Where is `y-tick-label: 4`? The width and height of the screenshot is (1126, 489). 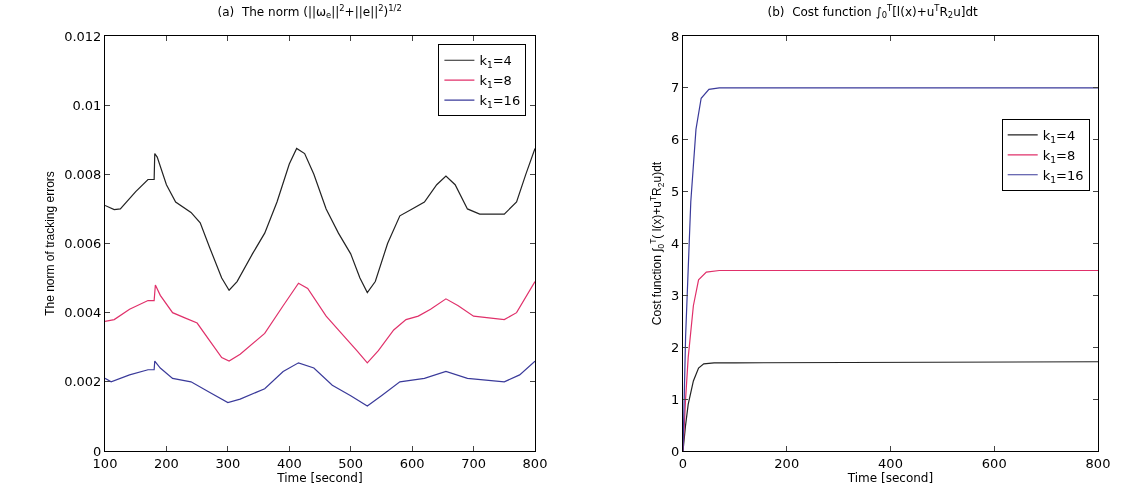 y-tick-label: 4 is located at coordinates (675, 244).